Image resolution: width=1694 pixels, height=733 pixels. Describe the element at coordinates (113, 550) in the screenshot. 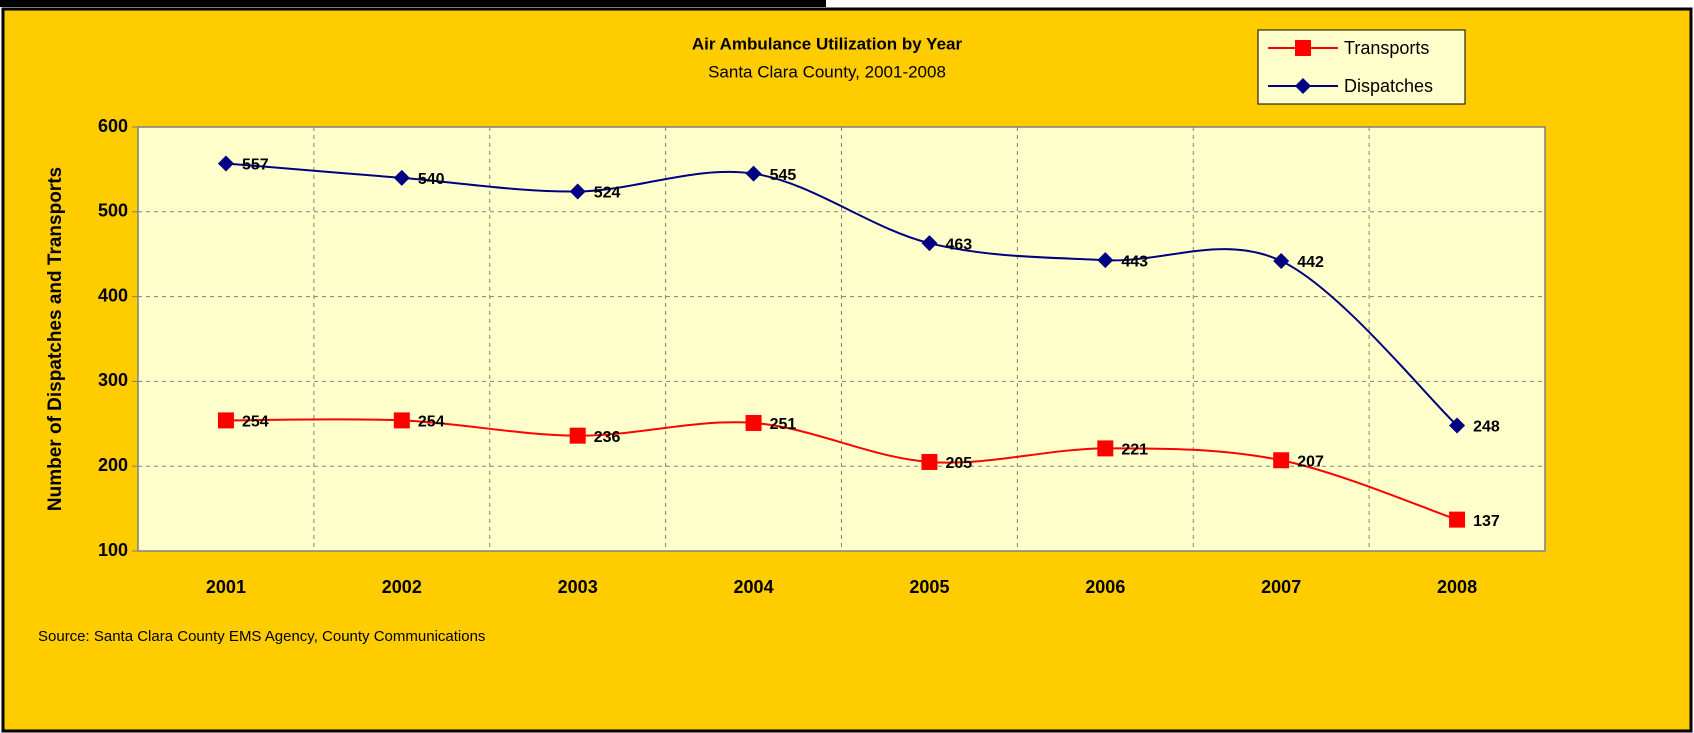

I see `y-tick-label: 100` at that location.